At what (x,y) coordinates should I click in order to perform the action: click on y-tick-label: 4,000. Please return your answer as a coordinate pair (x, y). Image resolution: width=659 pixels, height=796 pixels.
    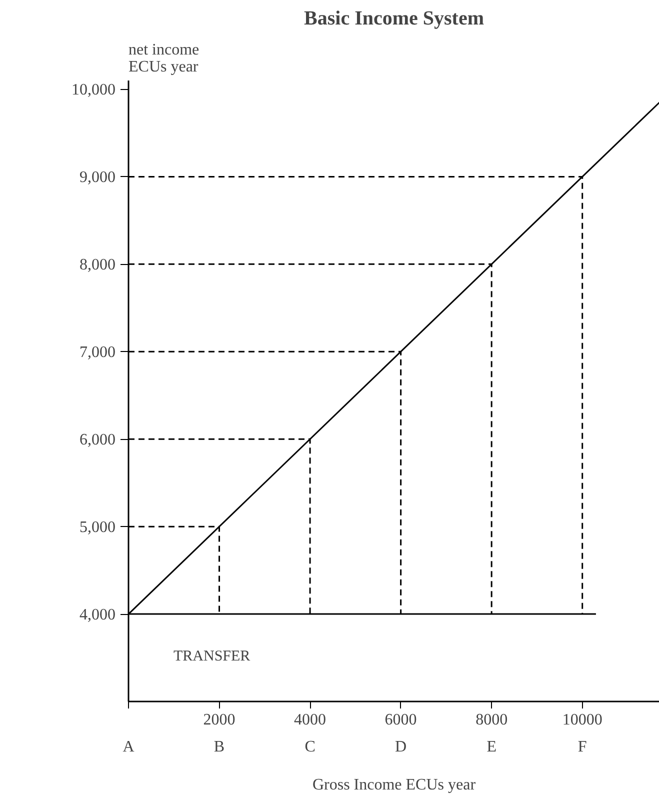
    Looking at the image, I should click on (98, 615).